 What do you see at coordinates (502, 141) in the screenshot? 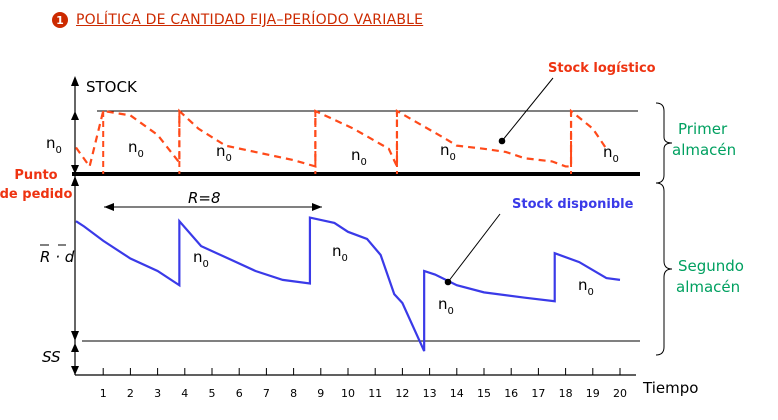
I see `stock-logistico-point` at bounding box center [502, 141].